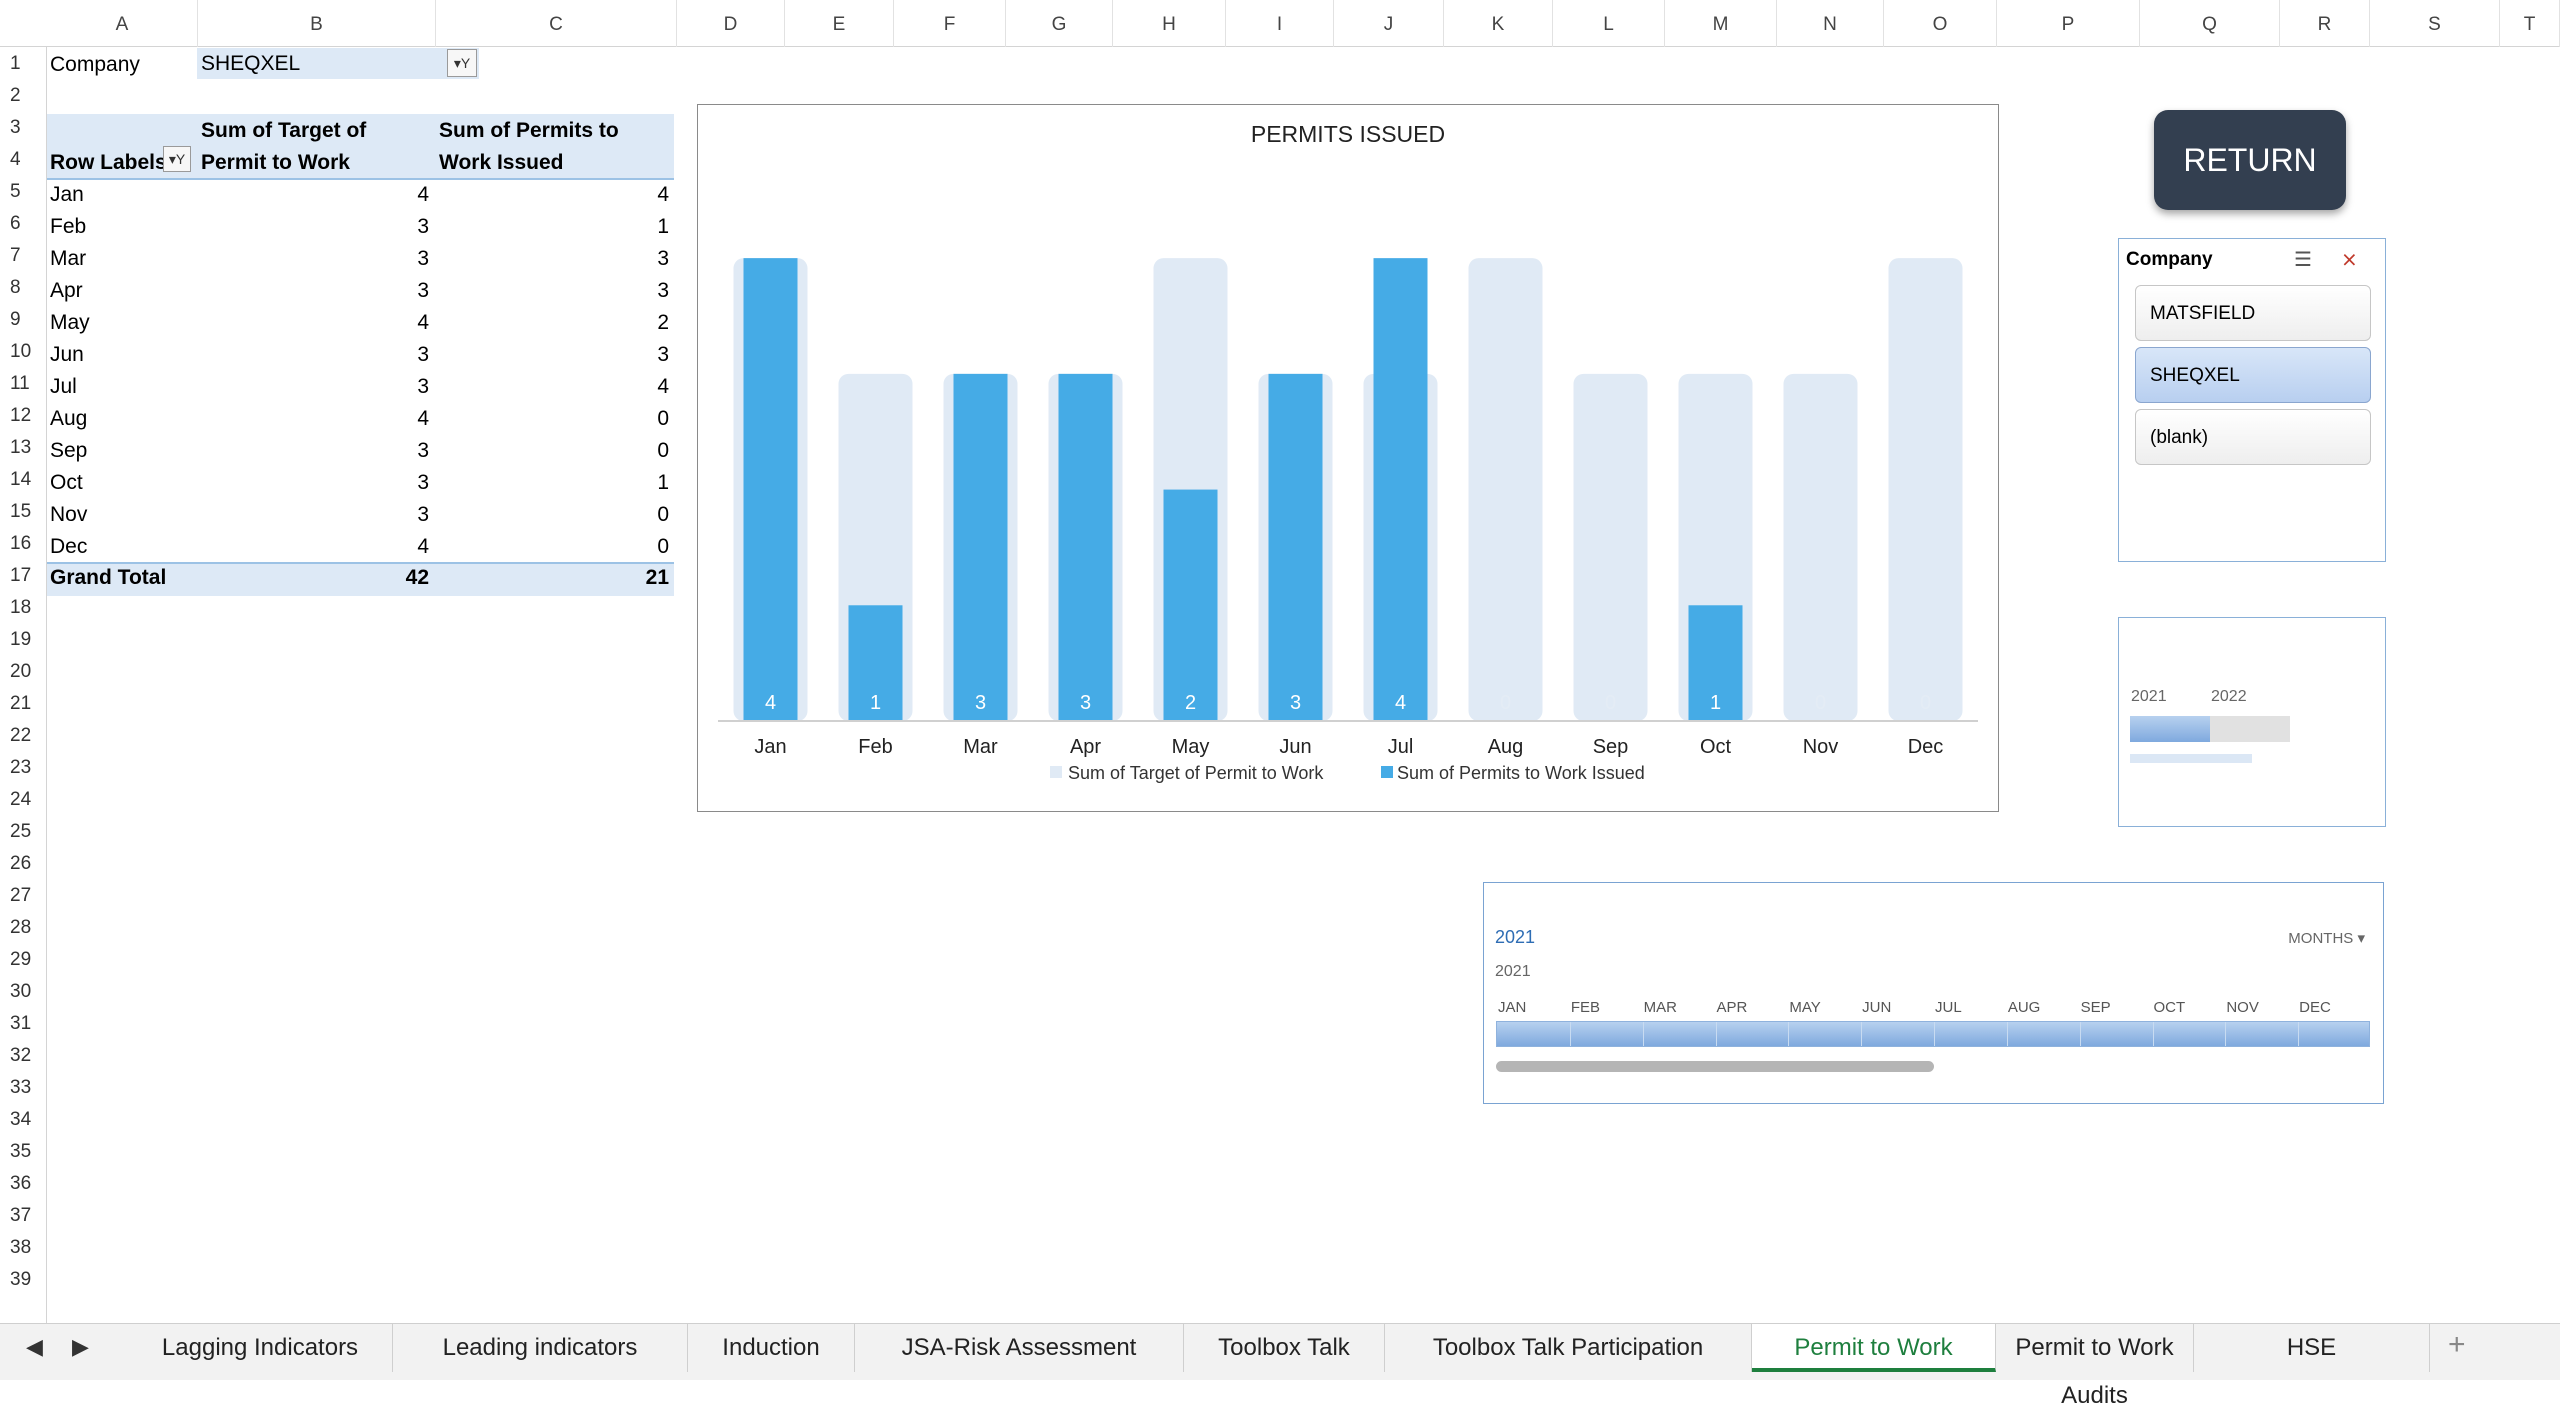 The width and height of the screenshot is (2560, 1420). I want to click on year-selection-bar, so click(2170, 729).